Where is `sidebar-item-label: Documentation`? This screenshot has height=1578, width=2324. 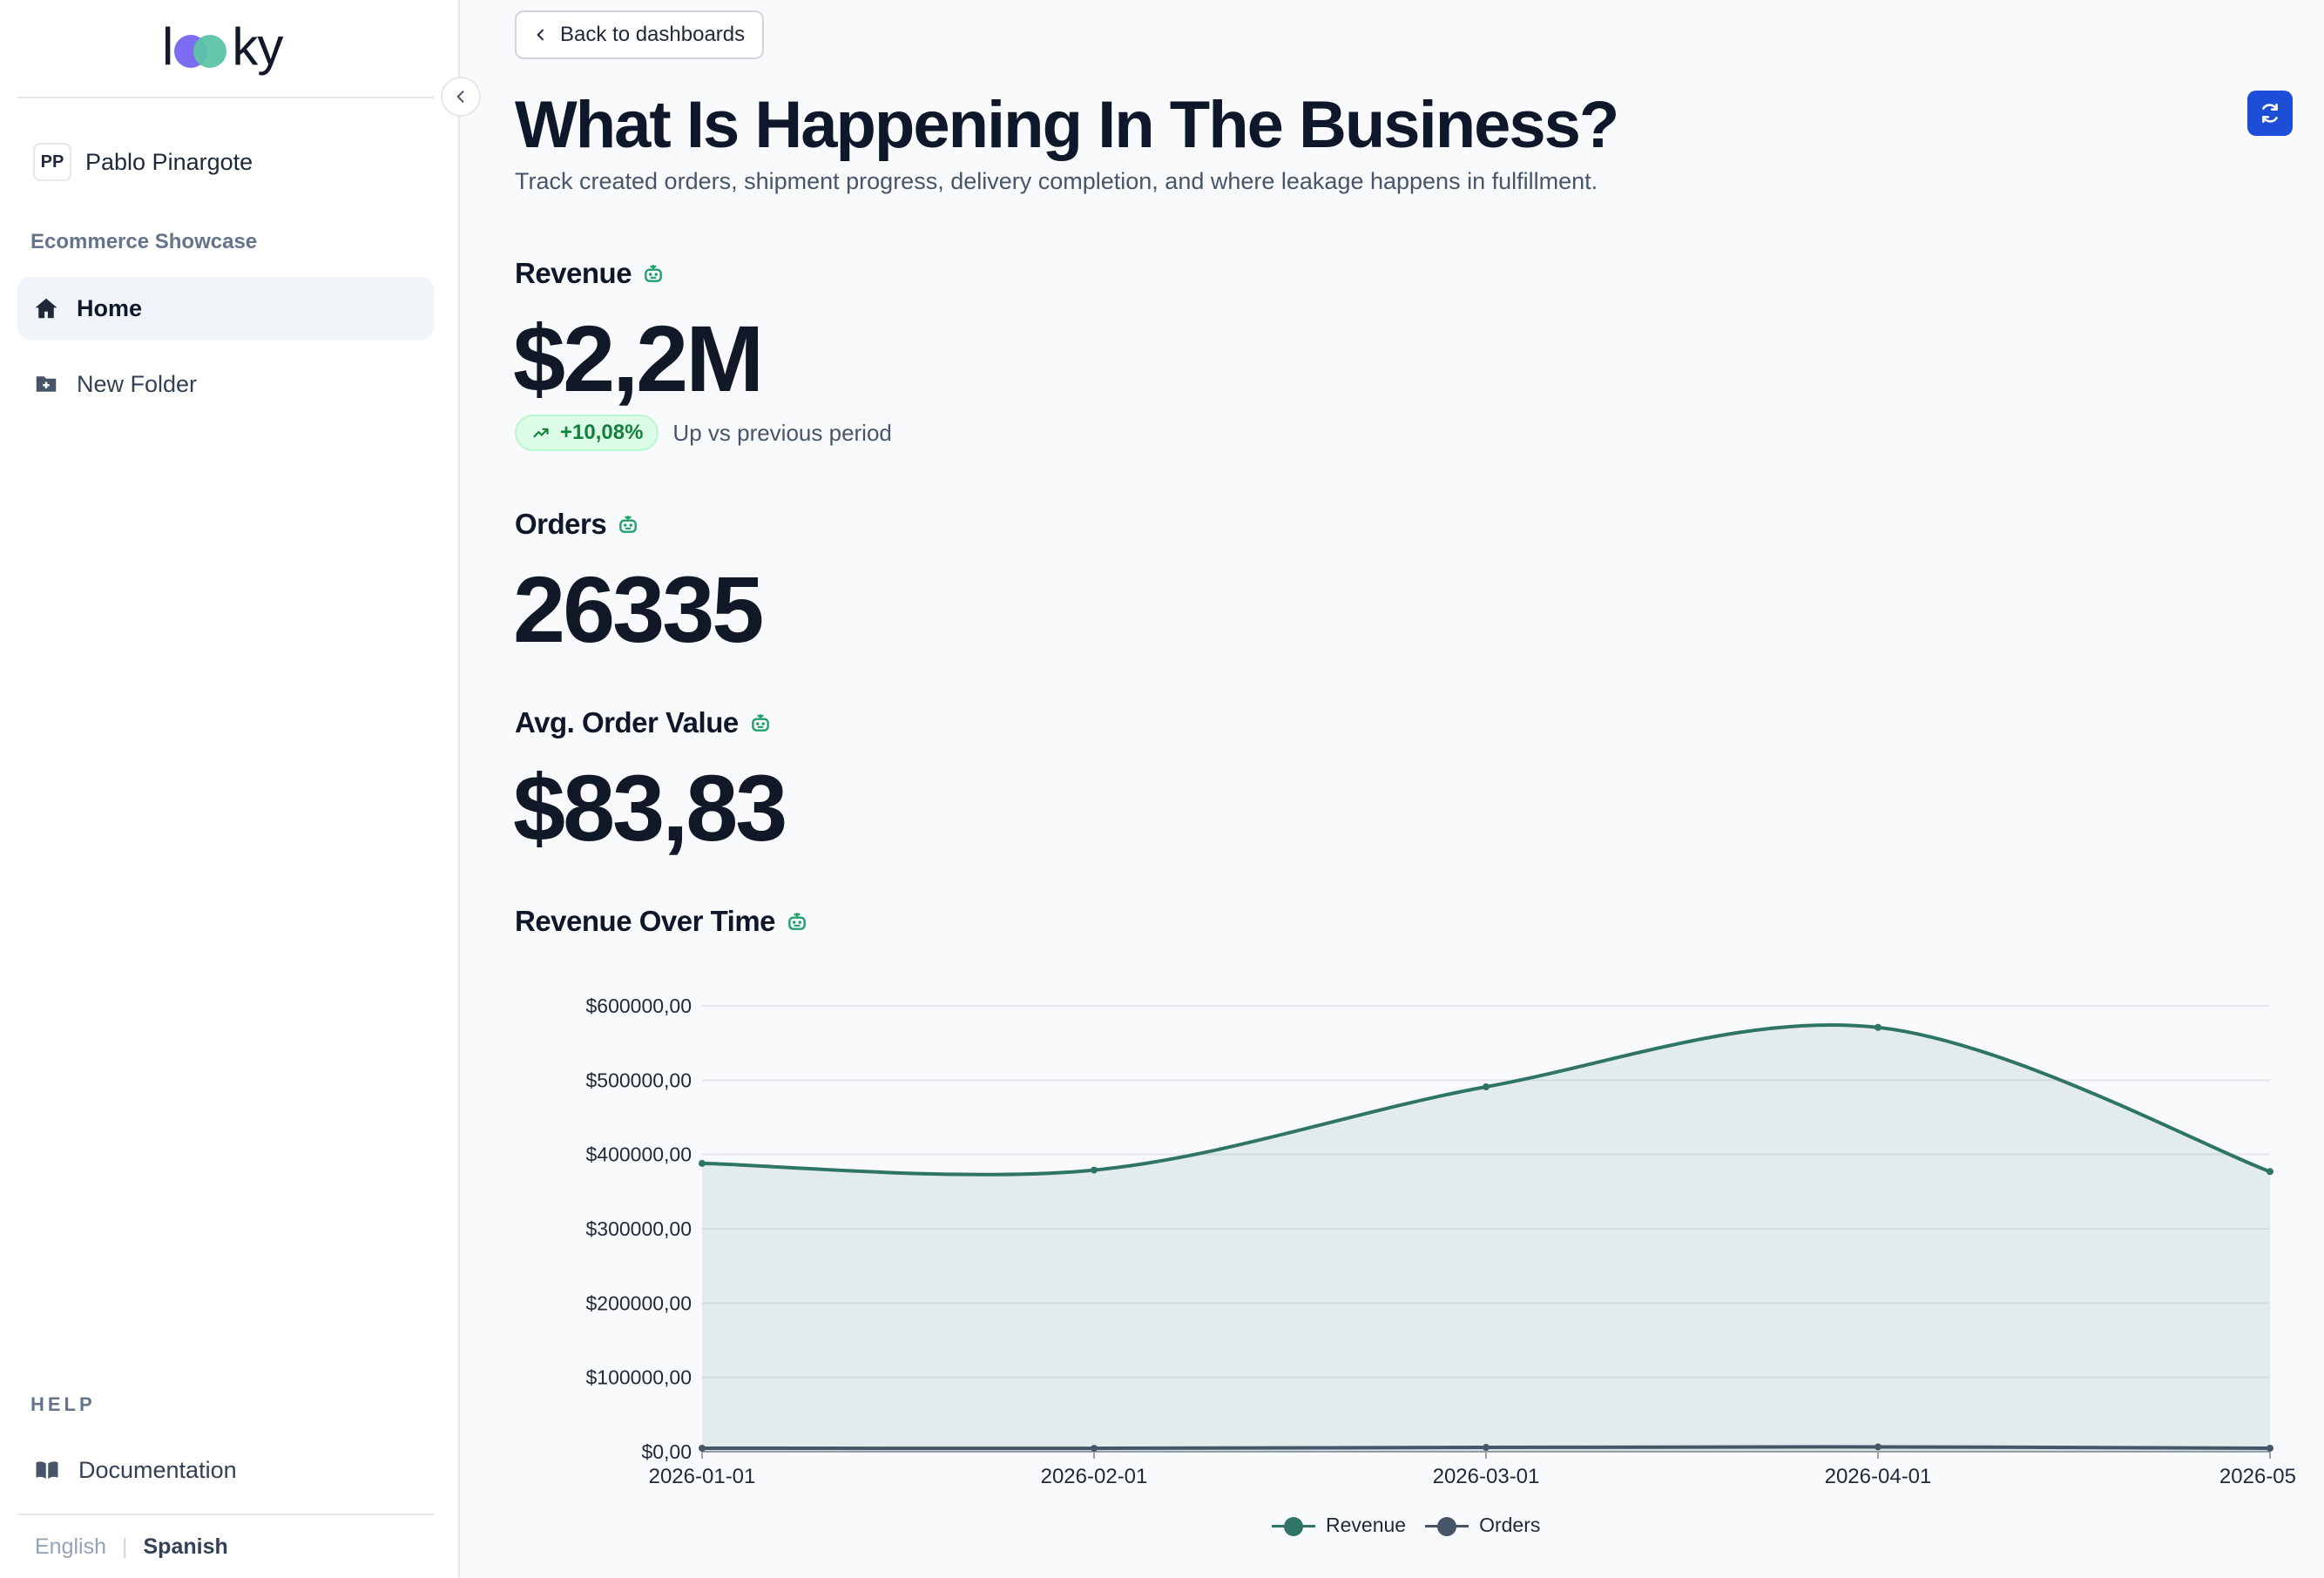 sidebar-item-label: Documentation is located at coordinates (157, 1469).